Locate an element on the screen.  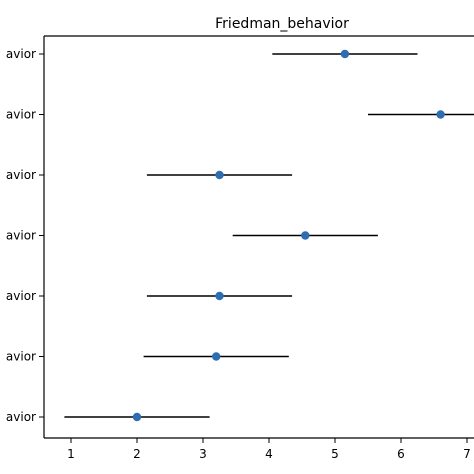
x-tick-label: 1 is located at coordinates (71, 454).